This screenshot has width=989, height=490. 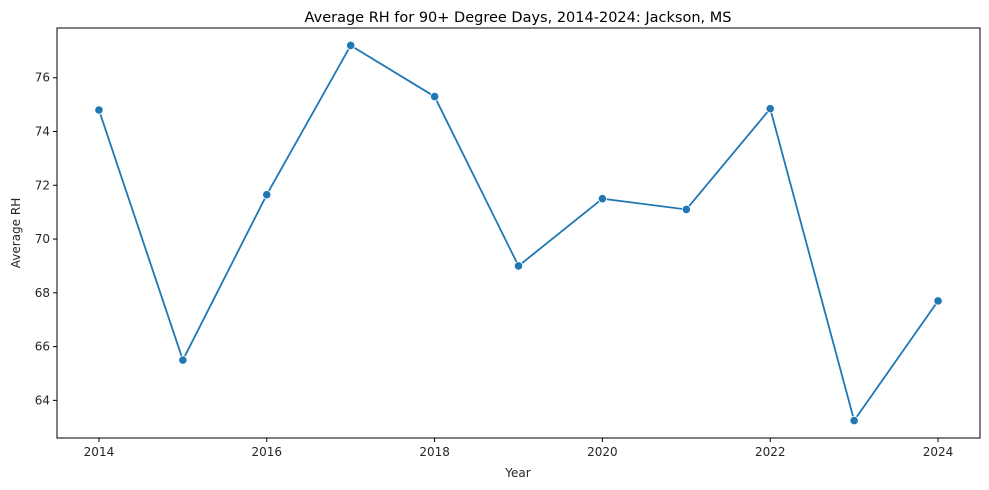 I want to click on y-axis-ticks: 64 66 68 70 72 74 76, so click(x=46, y=239).